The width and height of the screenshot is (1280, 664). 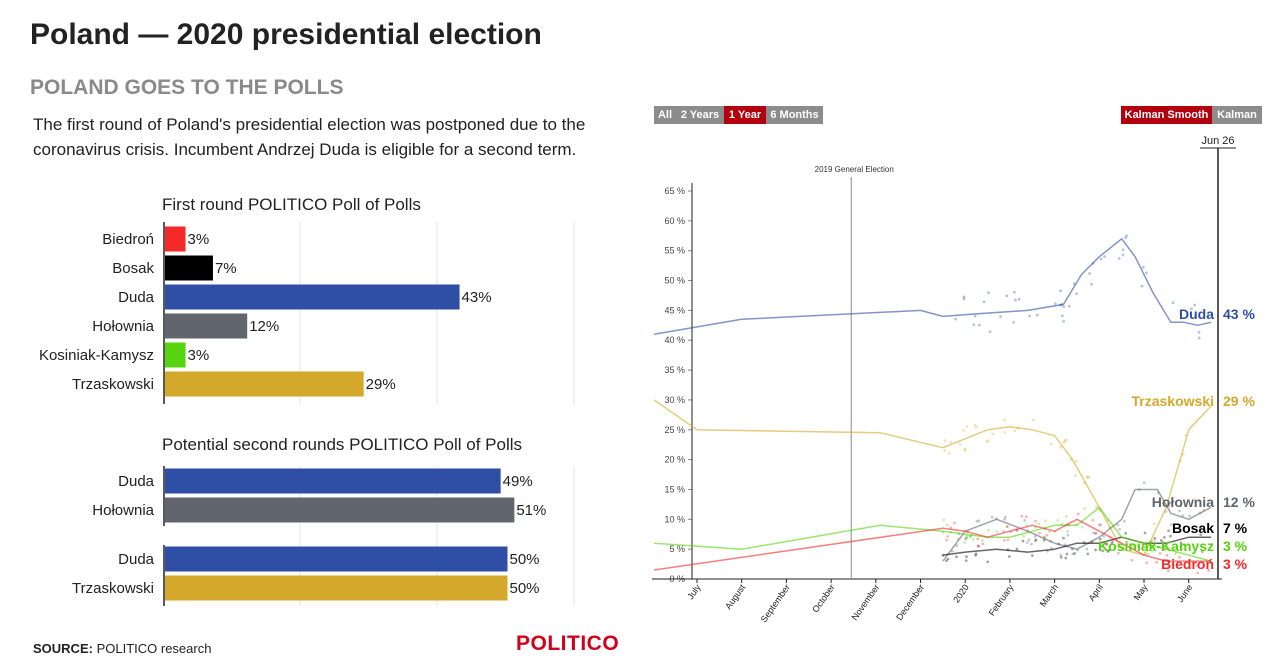 What do you see at coordinates (128, 239) in the screenshot?
I see `first-round-label-biedron: Biedroń` at bounding box center [128, 239].